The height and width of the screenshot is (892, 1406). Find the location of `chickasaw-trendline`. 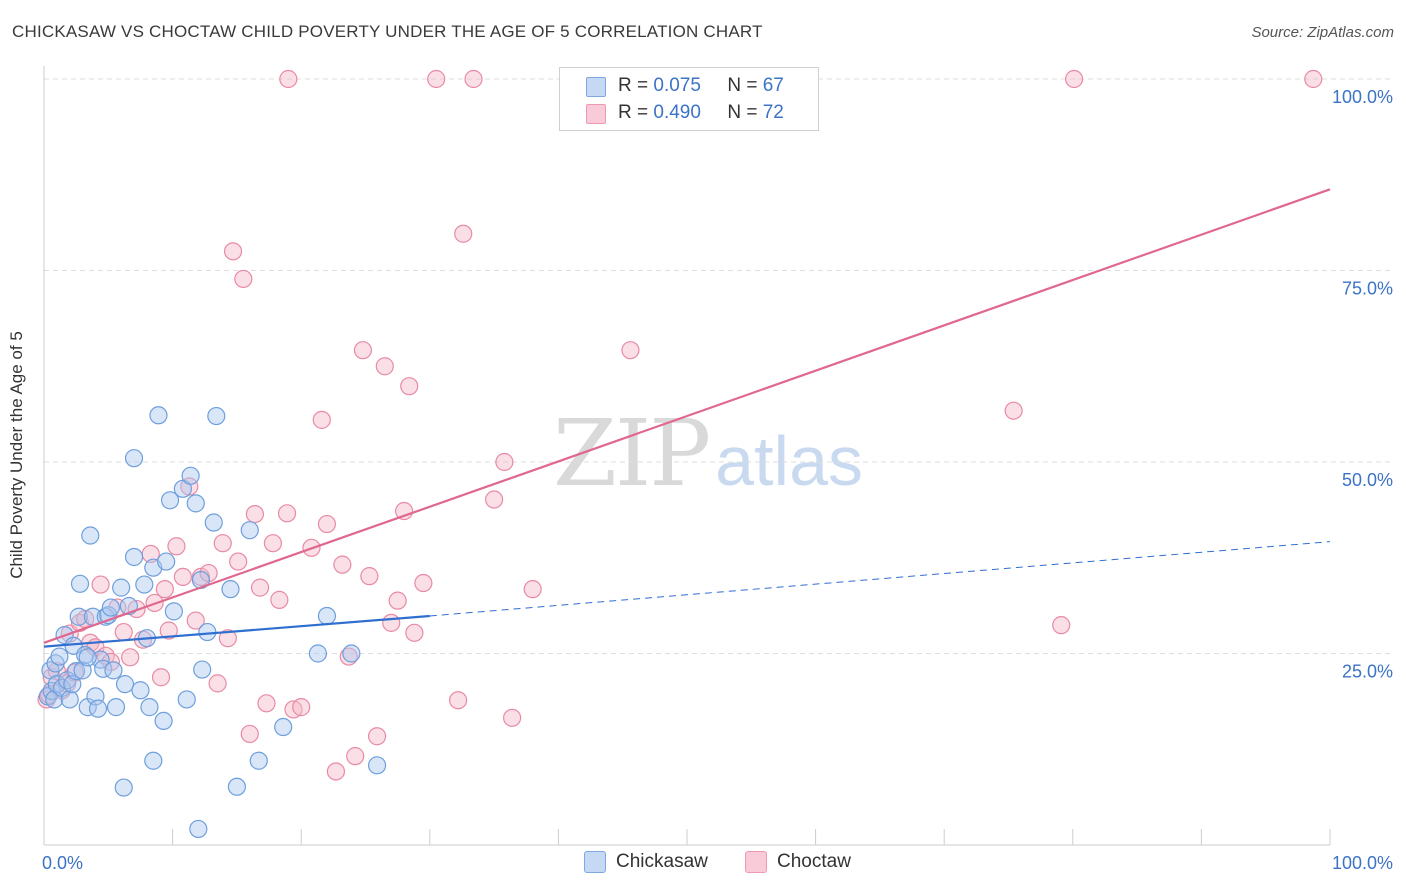

chickasaw-trendline is located at coordinates (236, 631).